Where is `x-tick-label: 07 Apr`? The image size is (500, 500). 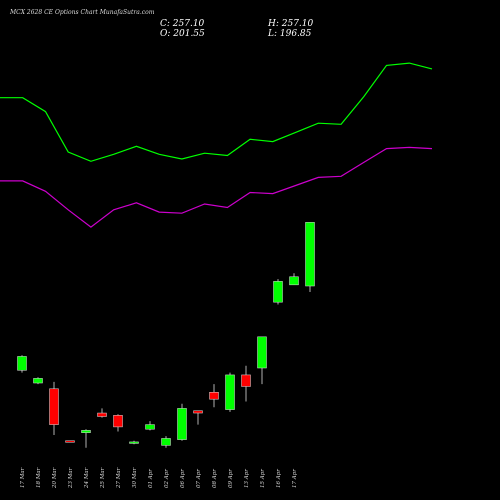 x-tick-label: 07 Apr is located at coordinates (199, 478).